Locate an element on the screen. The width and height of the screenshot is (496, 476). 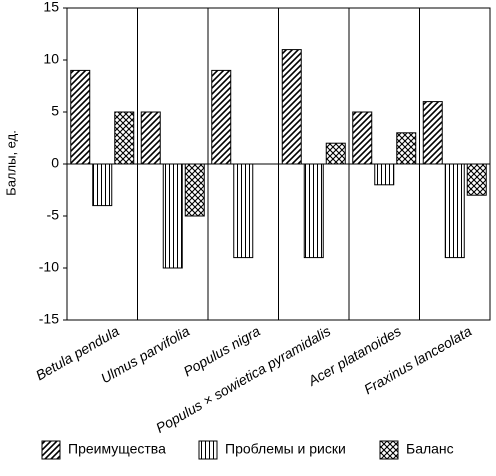
y-tick-label: 5 is located at coordinates (55, 111).